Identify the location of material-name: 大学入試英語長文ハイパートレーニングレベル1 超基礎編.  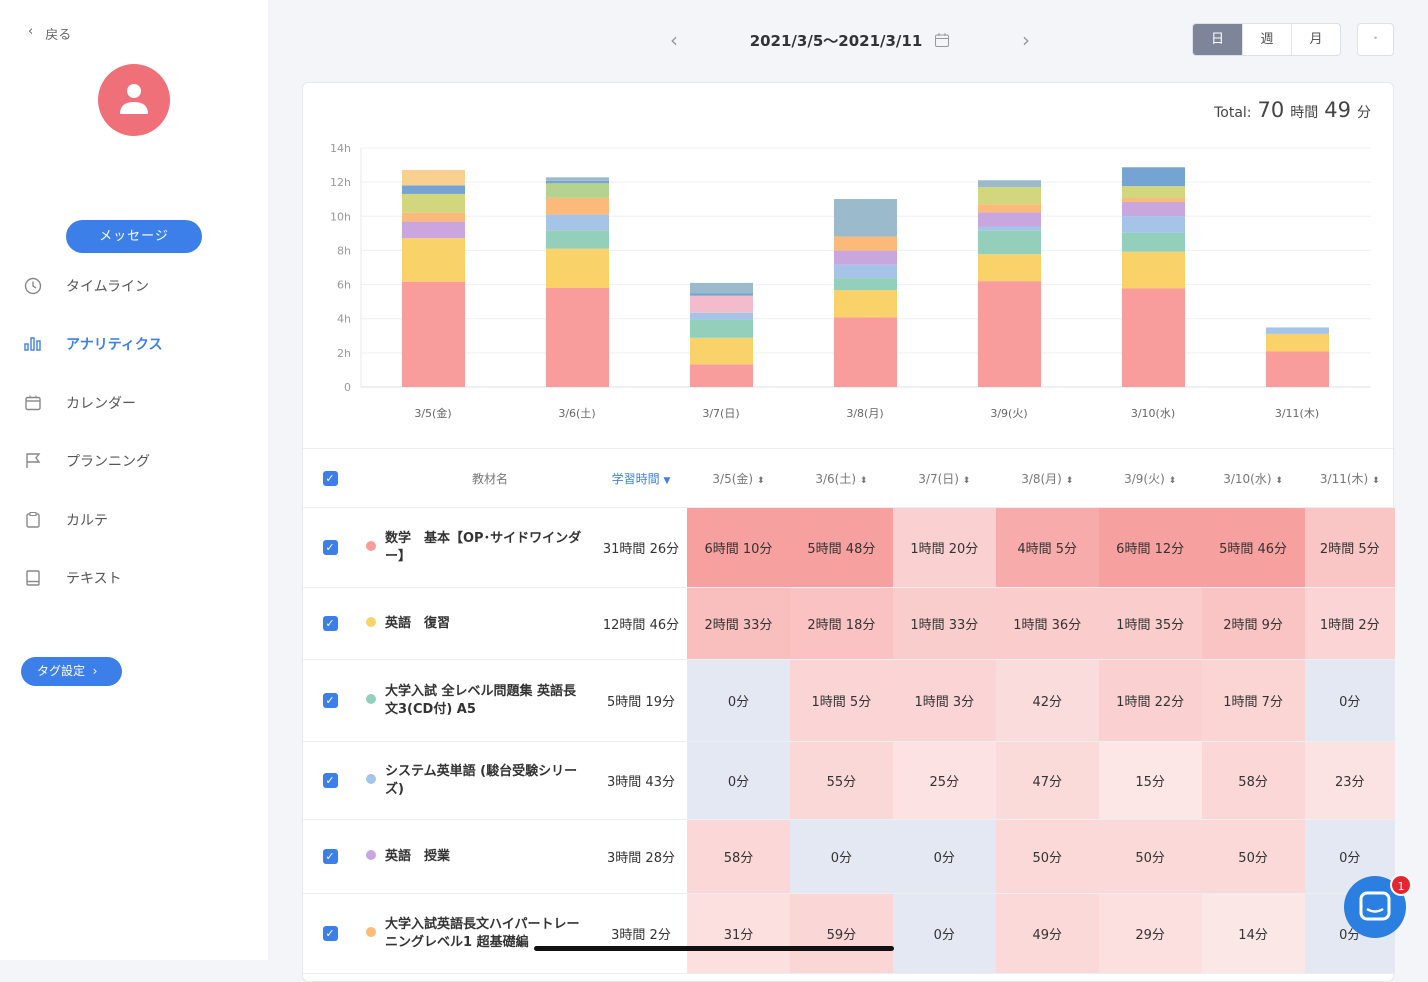
(490, 933).